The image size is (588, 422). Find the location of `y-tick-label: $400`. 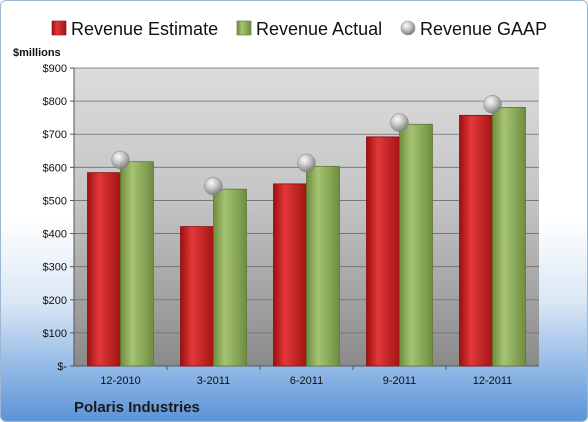

y-tick-label: $400 is located at coordinates (55, 235).